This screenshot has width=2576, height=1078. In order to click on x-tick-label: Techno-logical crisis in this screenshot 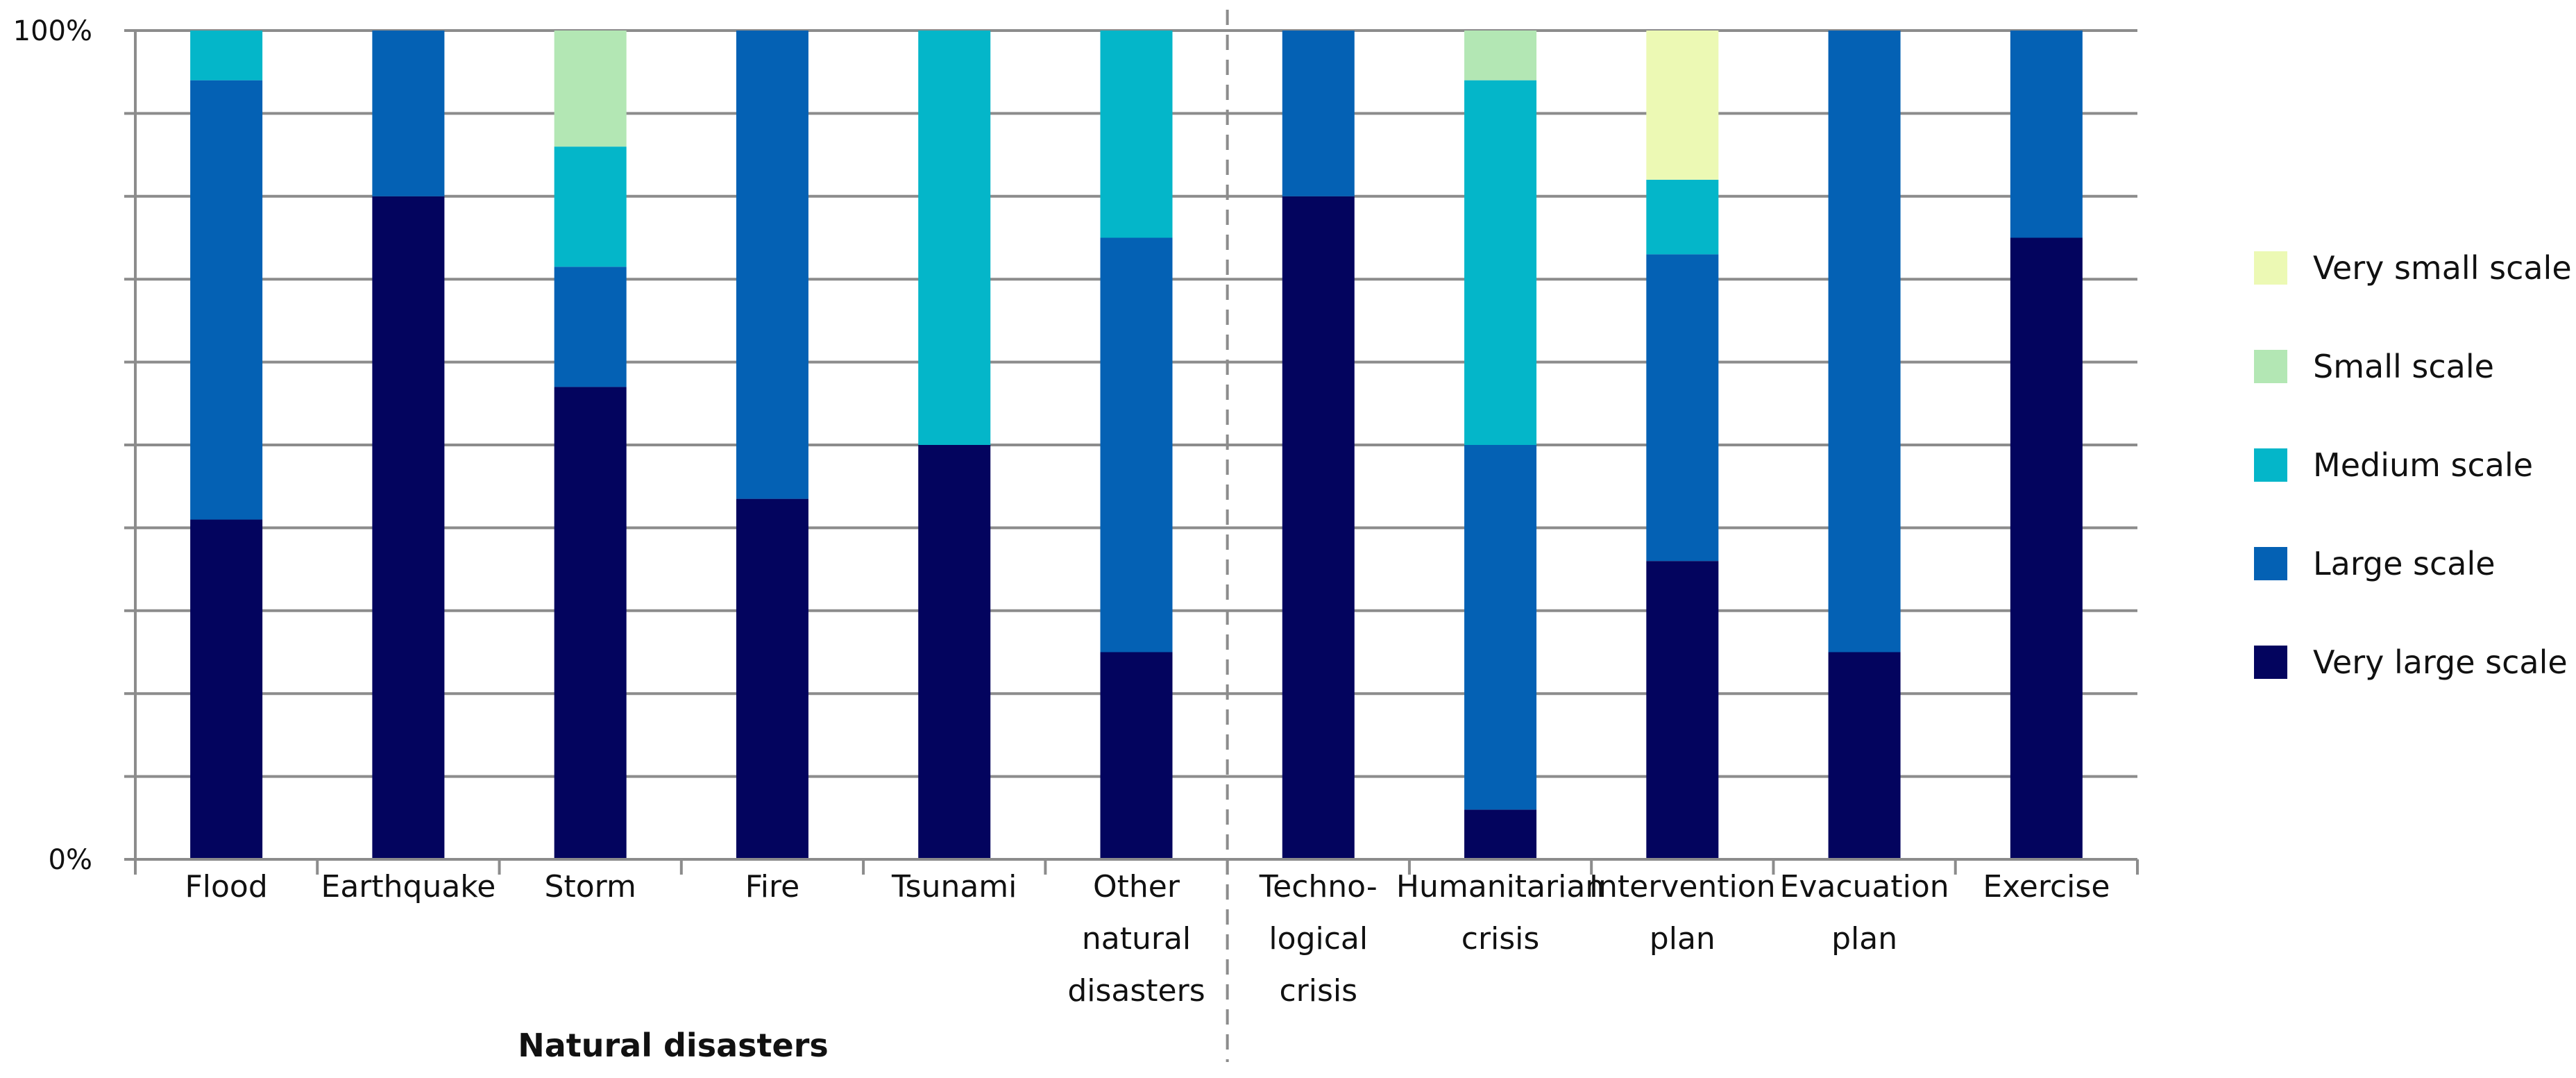, I will do `click(1319, 939)`.